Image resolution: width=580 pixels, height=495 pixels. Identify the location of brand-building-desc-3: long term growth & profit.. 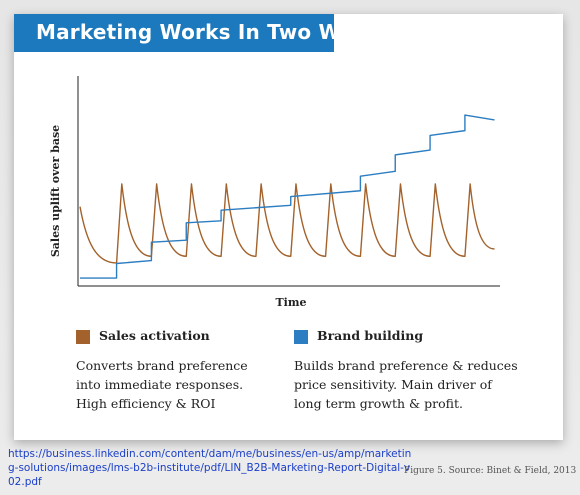
(378, 403).